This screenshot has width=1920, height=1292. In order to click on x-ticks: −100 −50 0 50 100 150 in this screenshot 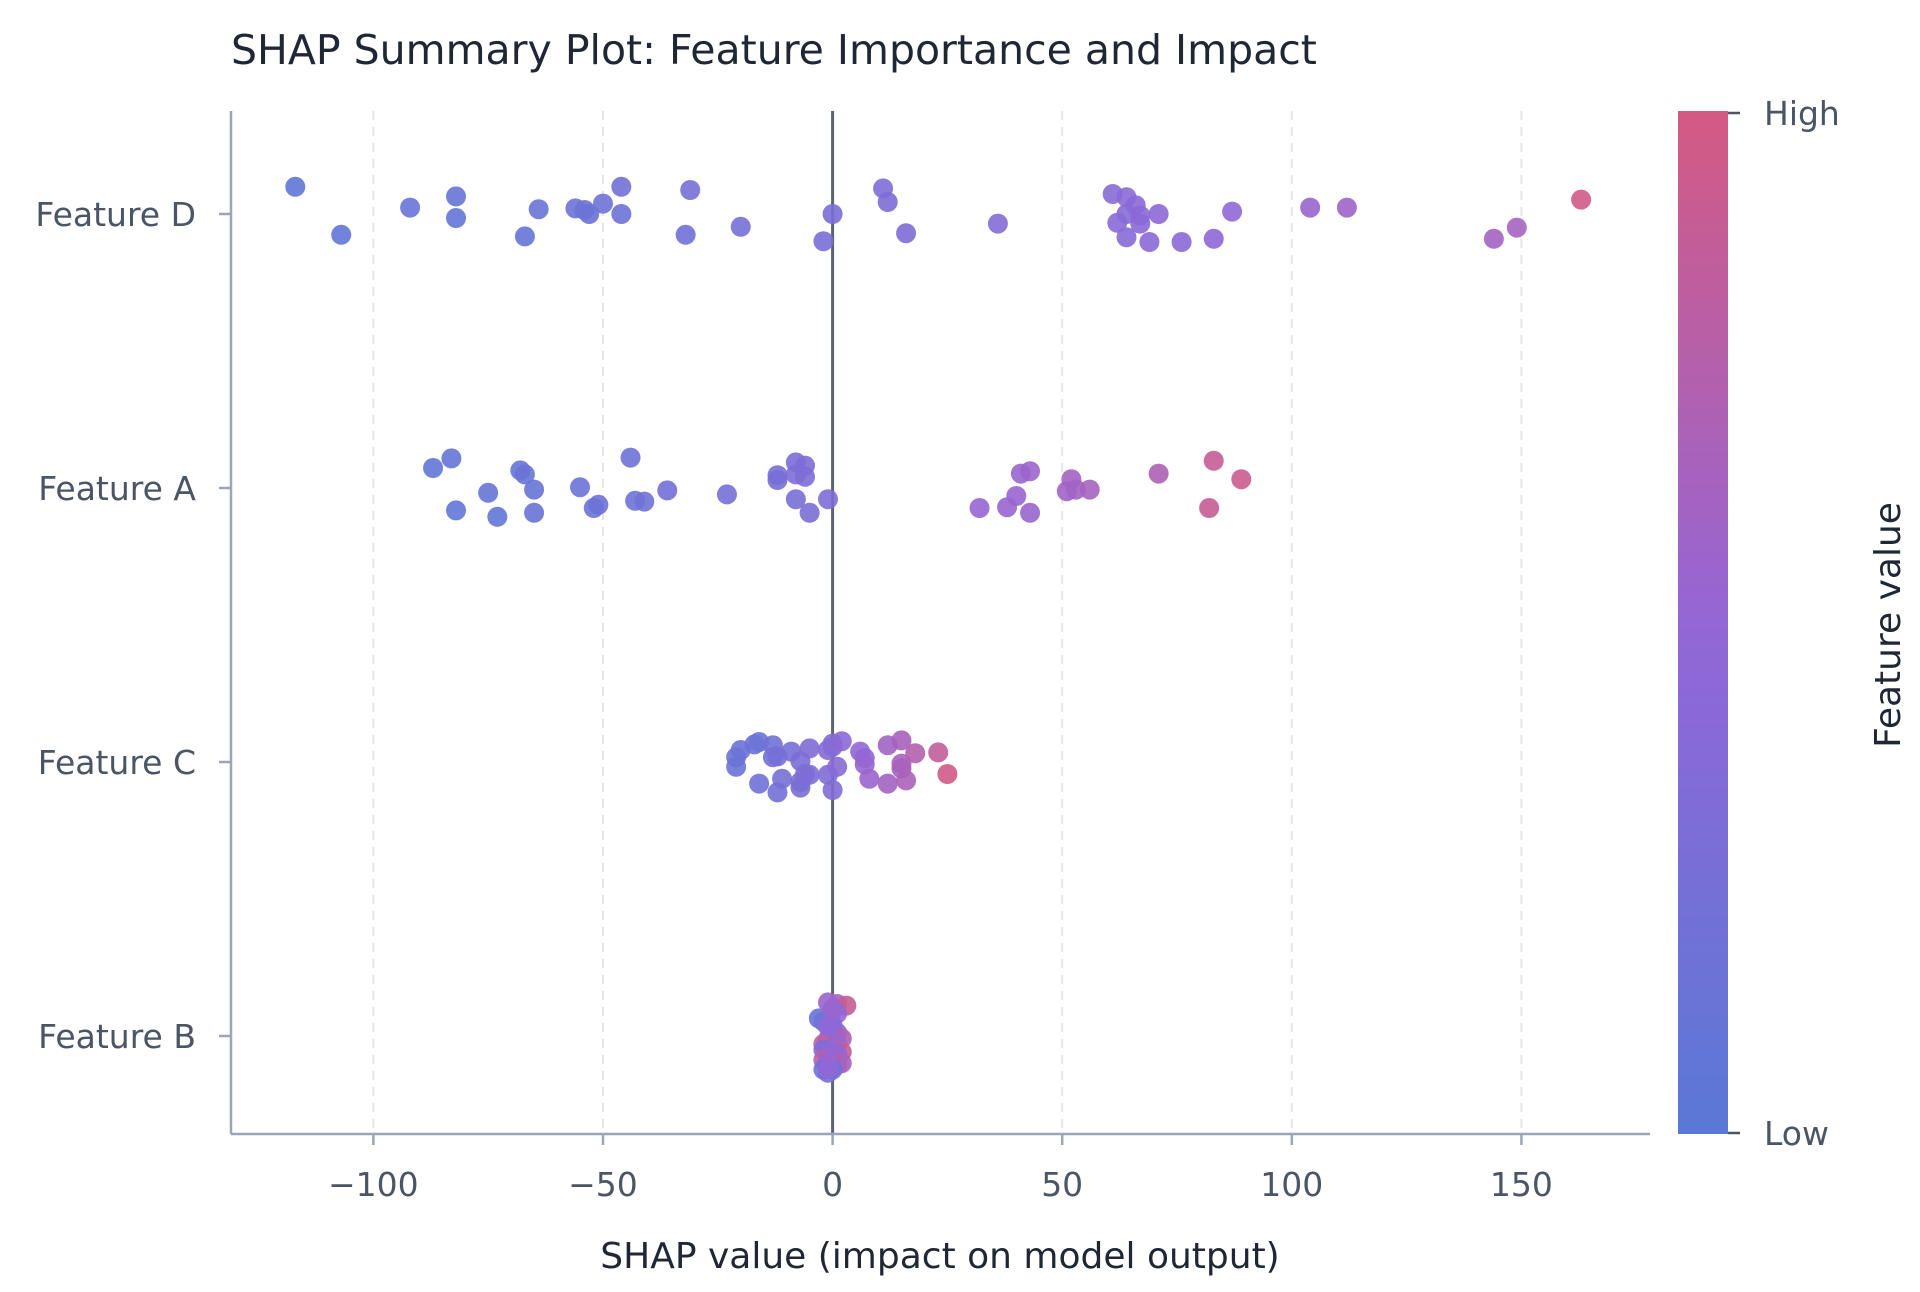, I will do `click(940, 1169)`.